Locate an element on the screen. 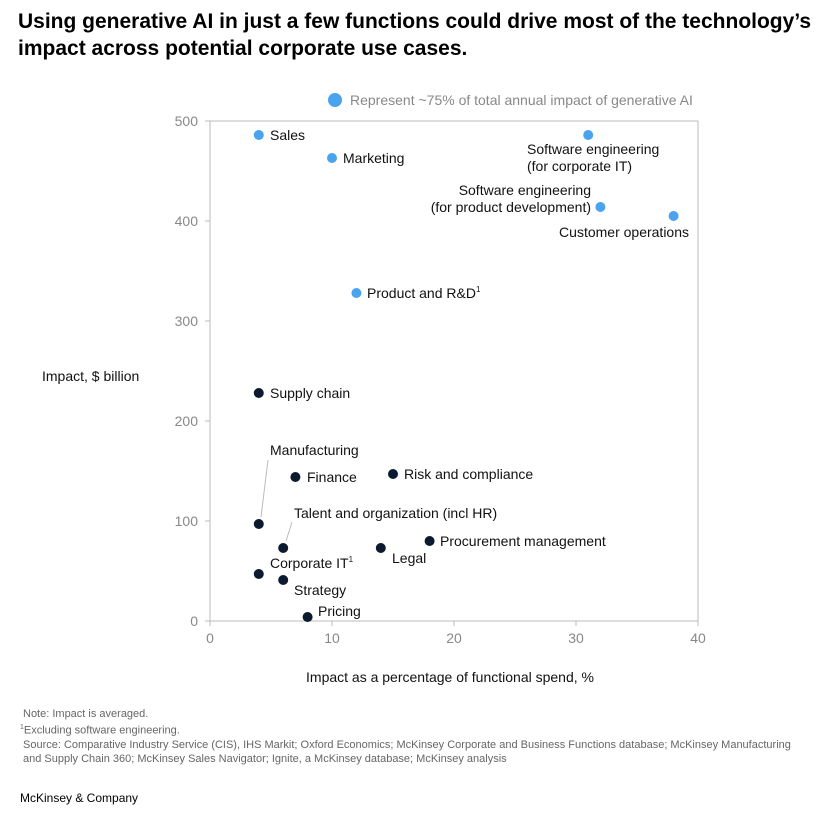  point-label: (for product development) is located at coordinates (511, 207).